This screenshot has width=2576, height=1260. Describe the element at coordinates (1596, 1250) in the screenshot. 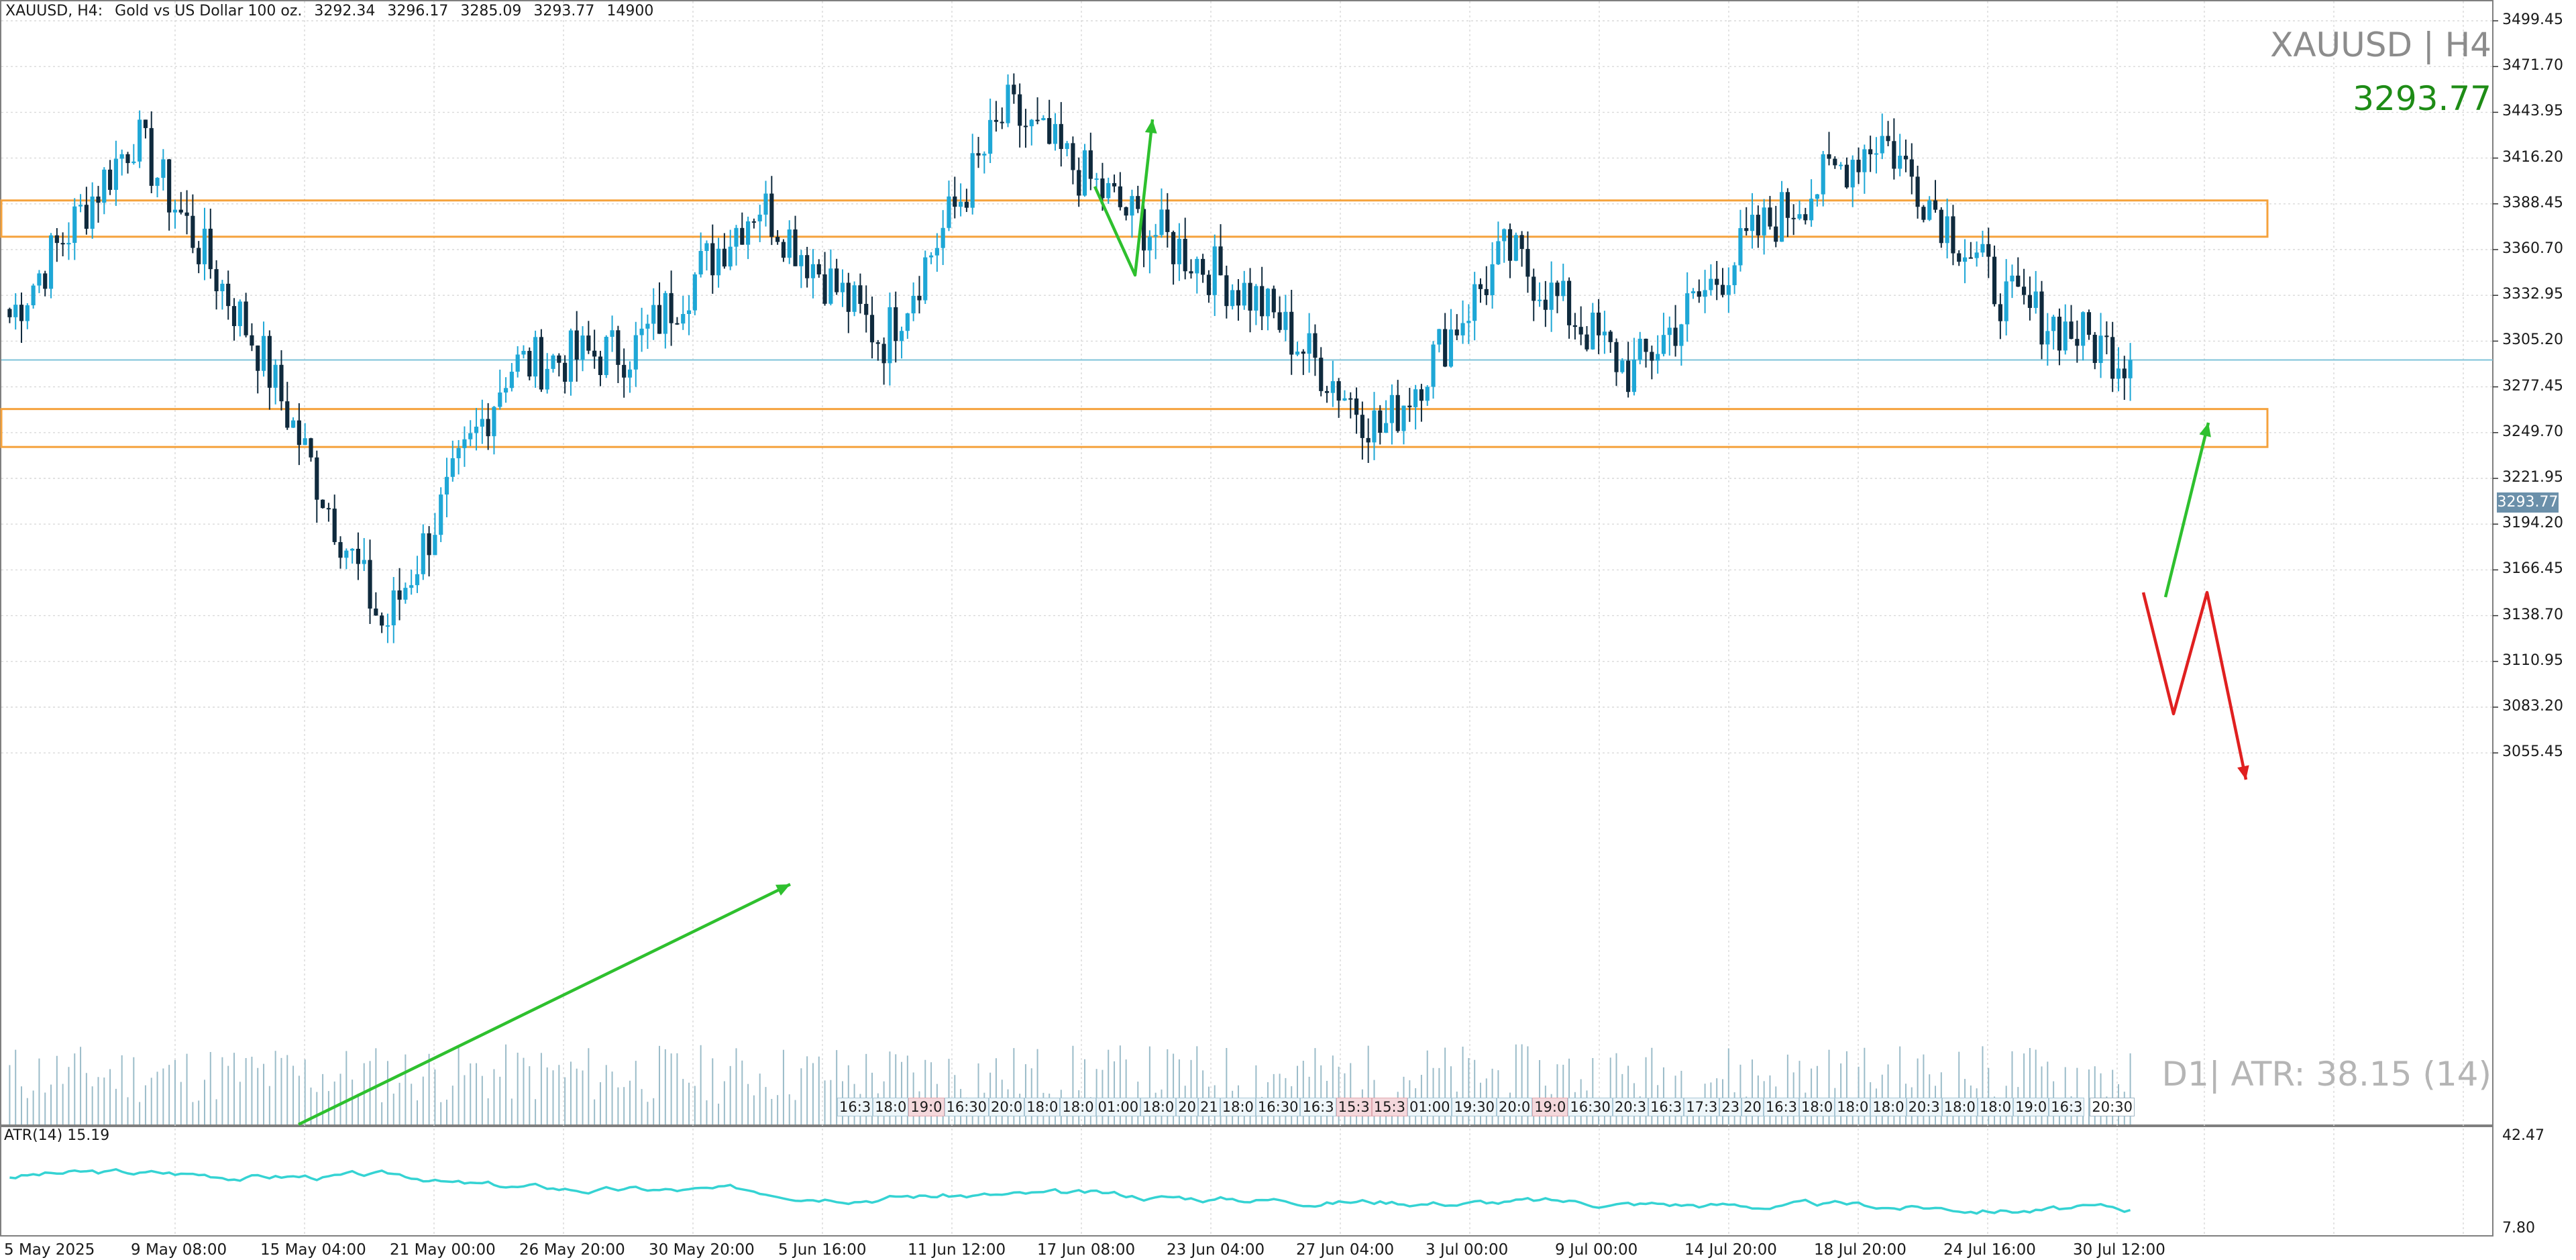

I see `time-tick-label: 9 Jul 00:00` at that location.